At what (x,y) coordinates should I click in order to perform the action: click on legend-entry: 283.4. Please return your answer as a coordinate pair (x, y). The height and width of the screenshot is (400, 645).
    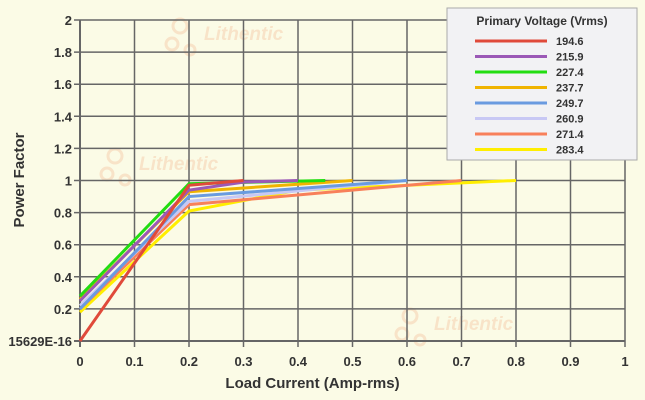
    Looking at the image, I should click on (570, 151).